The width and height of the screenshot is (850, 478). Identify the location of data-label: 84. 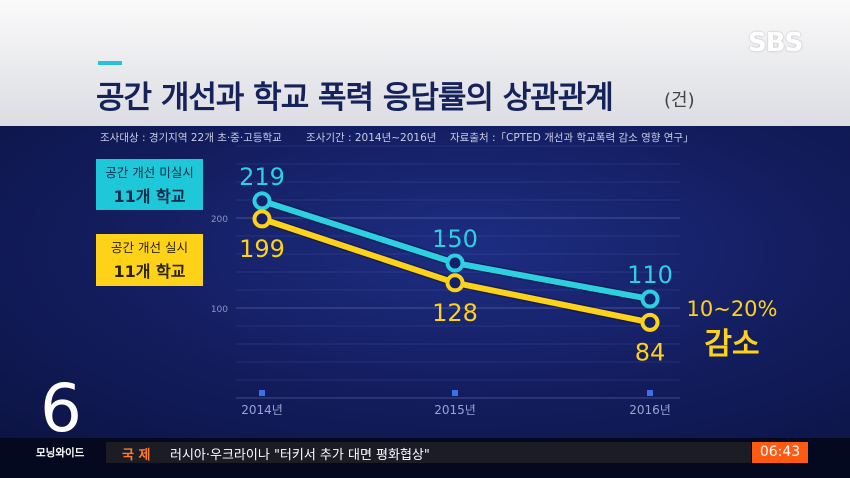
(650, 352).